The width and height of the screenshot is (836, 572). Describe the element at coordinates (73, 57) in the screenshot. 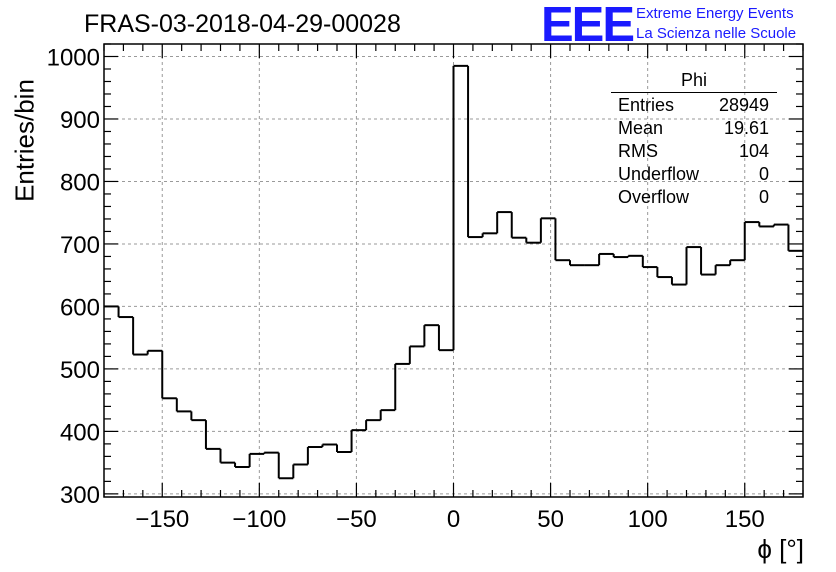

I see `y-tick-label: 1000` at that location.